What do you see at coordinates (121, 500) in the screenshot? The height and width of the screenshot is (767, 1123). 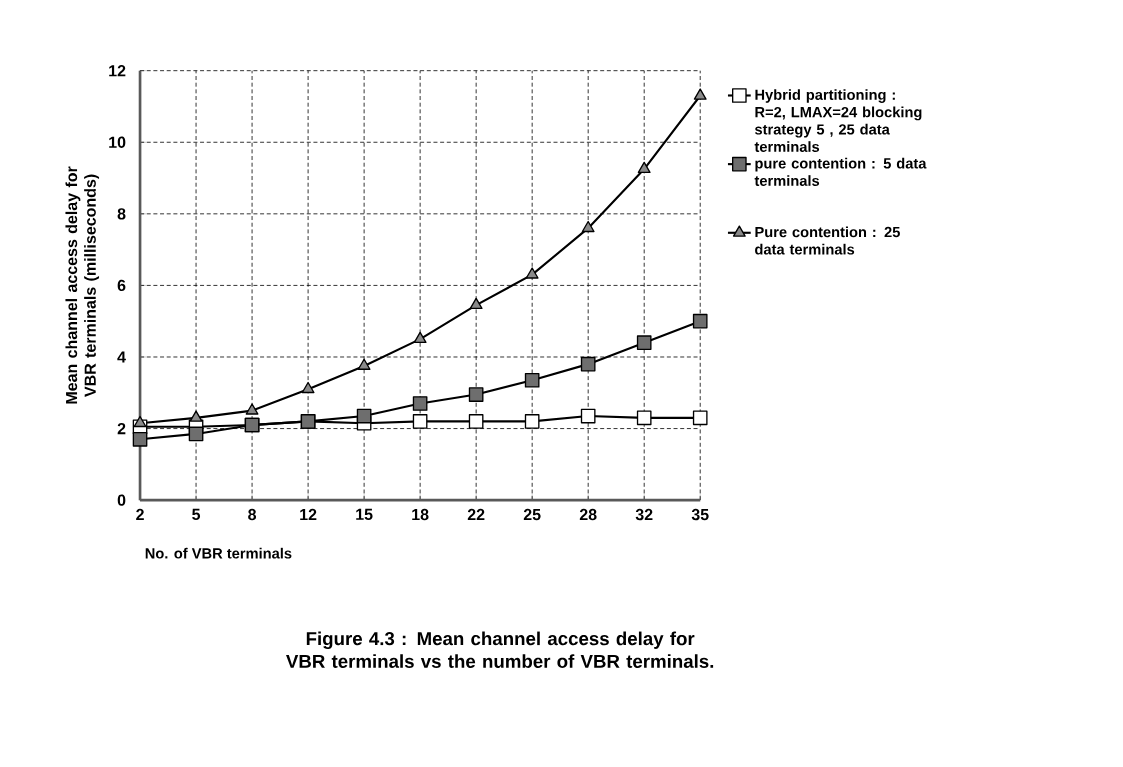 I see `y-tick-label: 0` at bounding box center [121, 500].